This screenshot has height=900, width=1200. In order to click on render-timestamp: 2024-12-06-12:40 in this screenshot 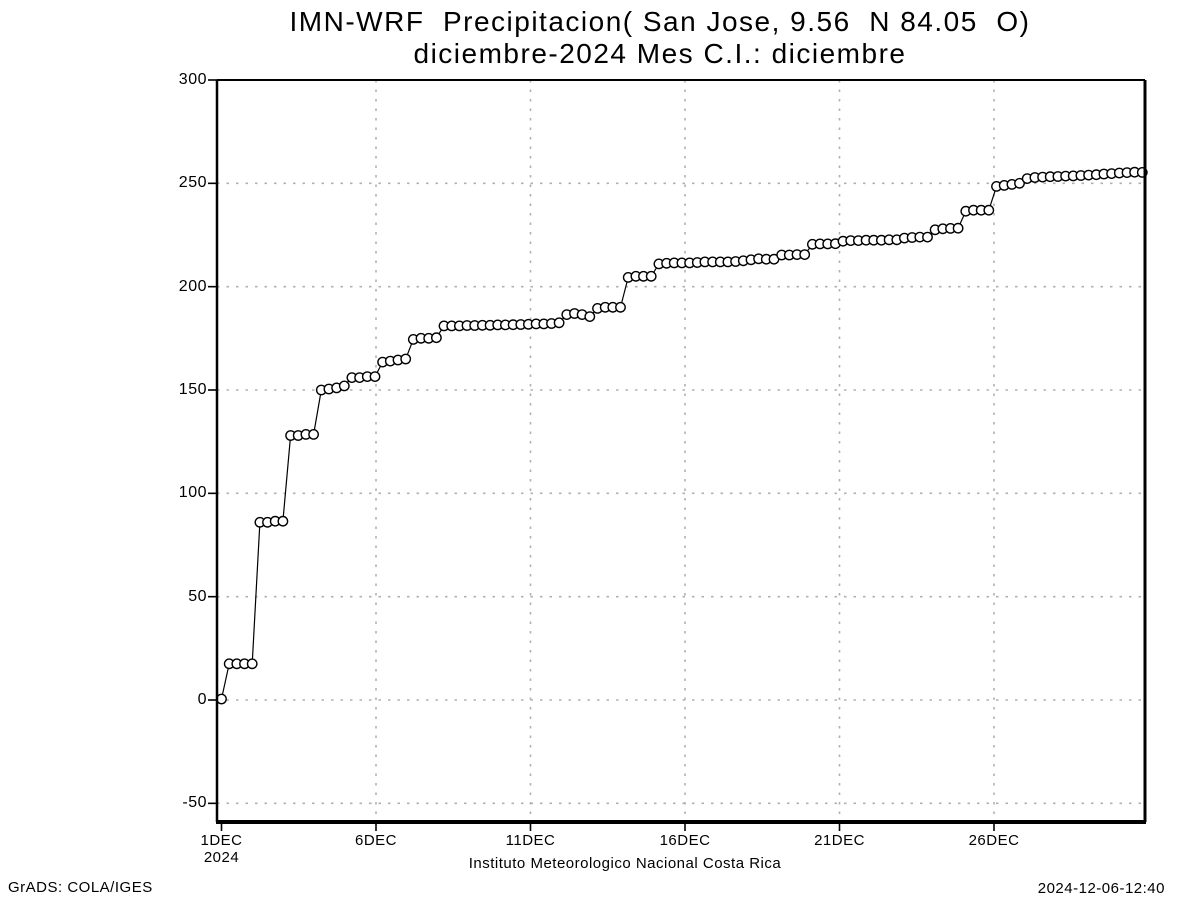, I will do `click(1101, 888)`.